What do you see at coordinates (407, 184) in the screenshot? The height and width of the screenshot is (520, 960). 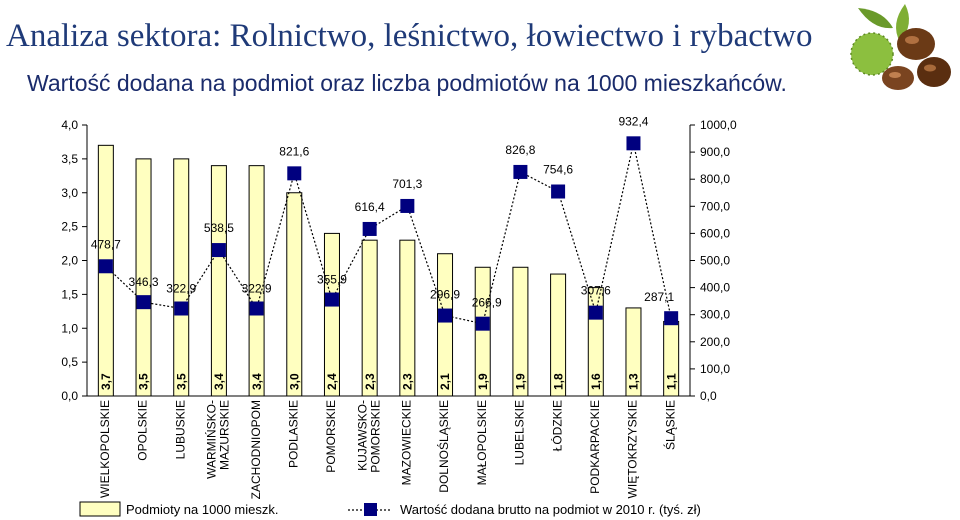 I see `line-value-label: 701,3` at bounding box center [407, 184].